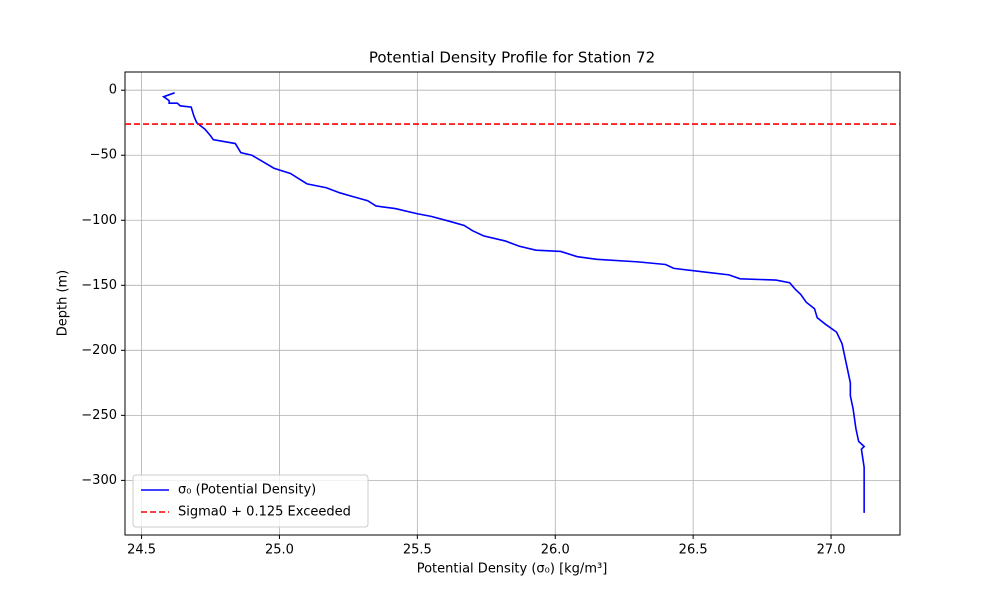 The height and width of the screenshot is (604, 1000). I want to click on legend-box, so click(250, 501).